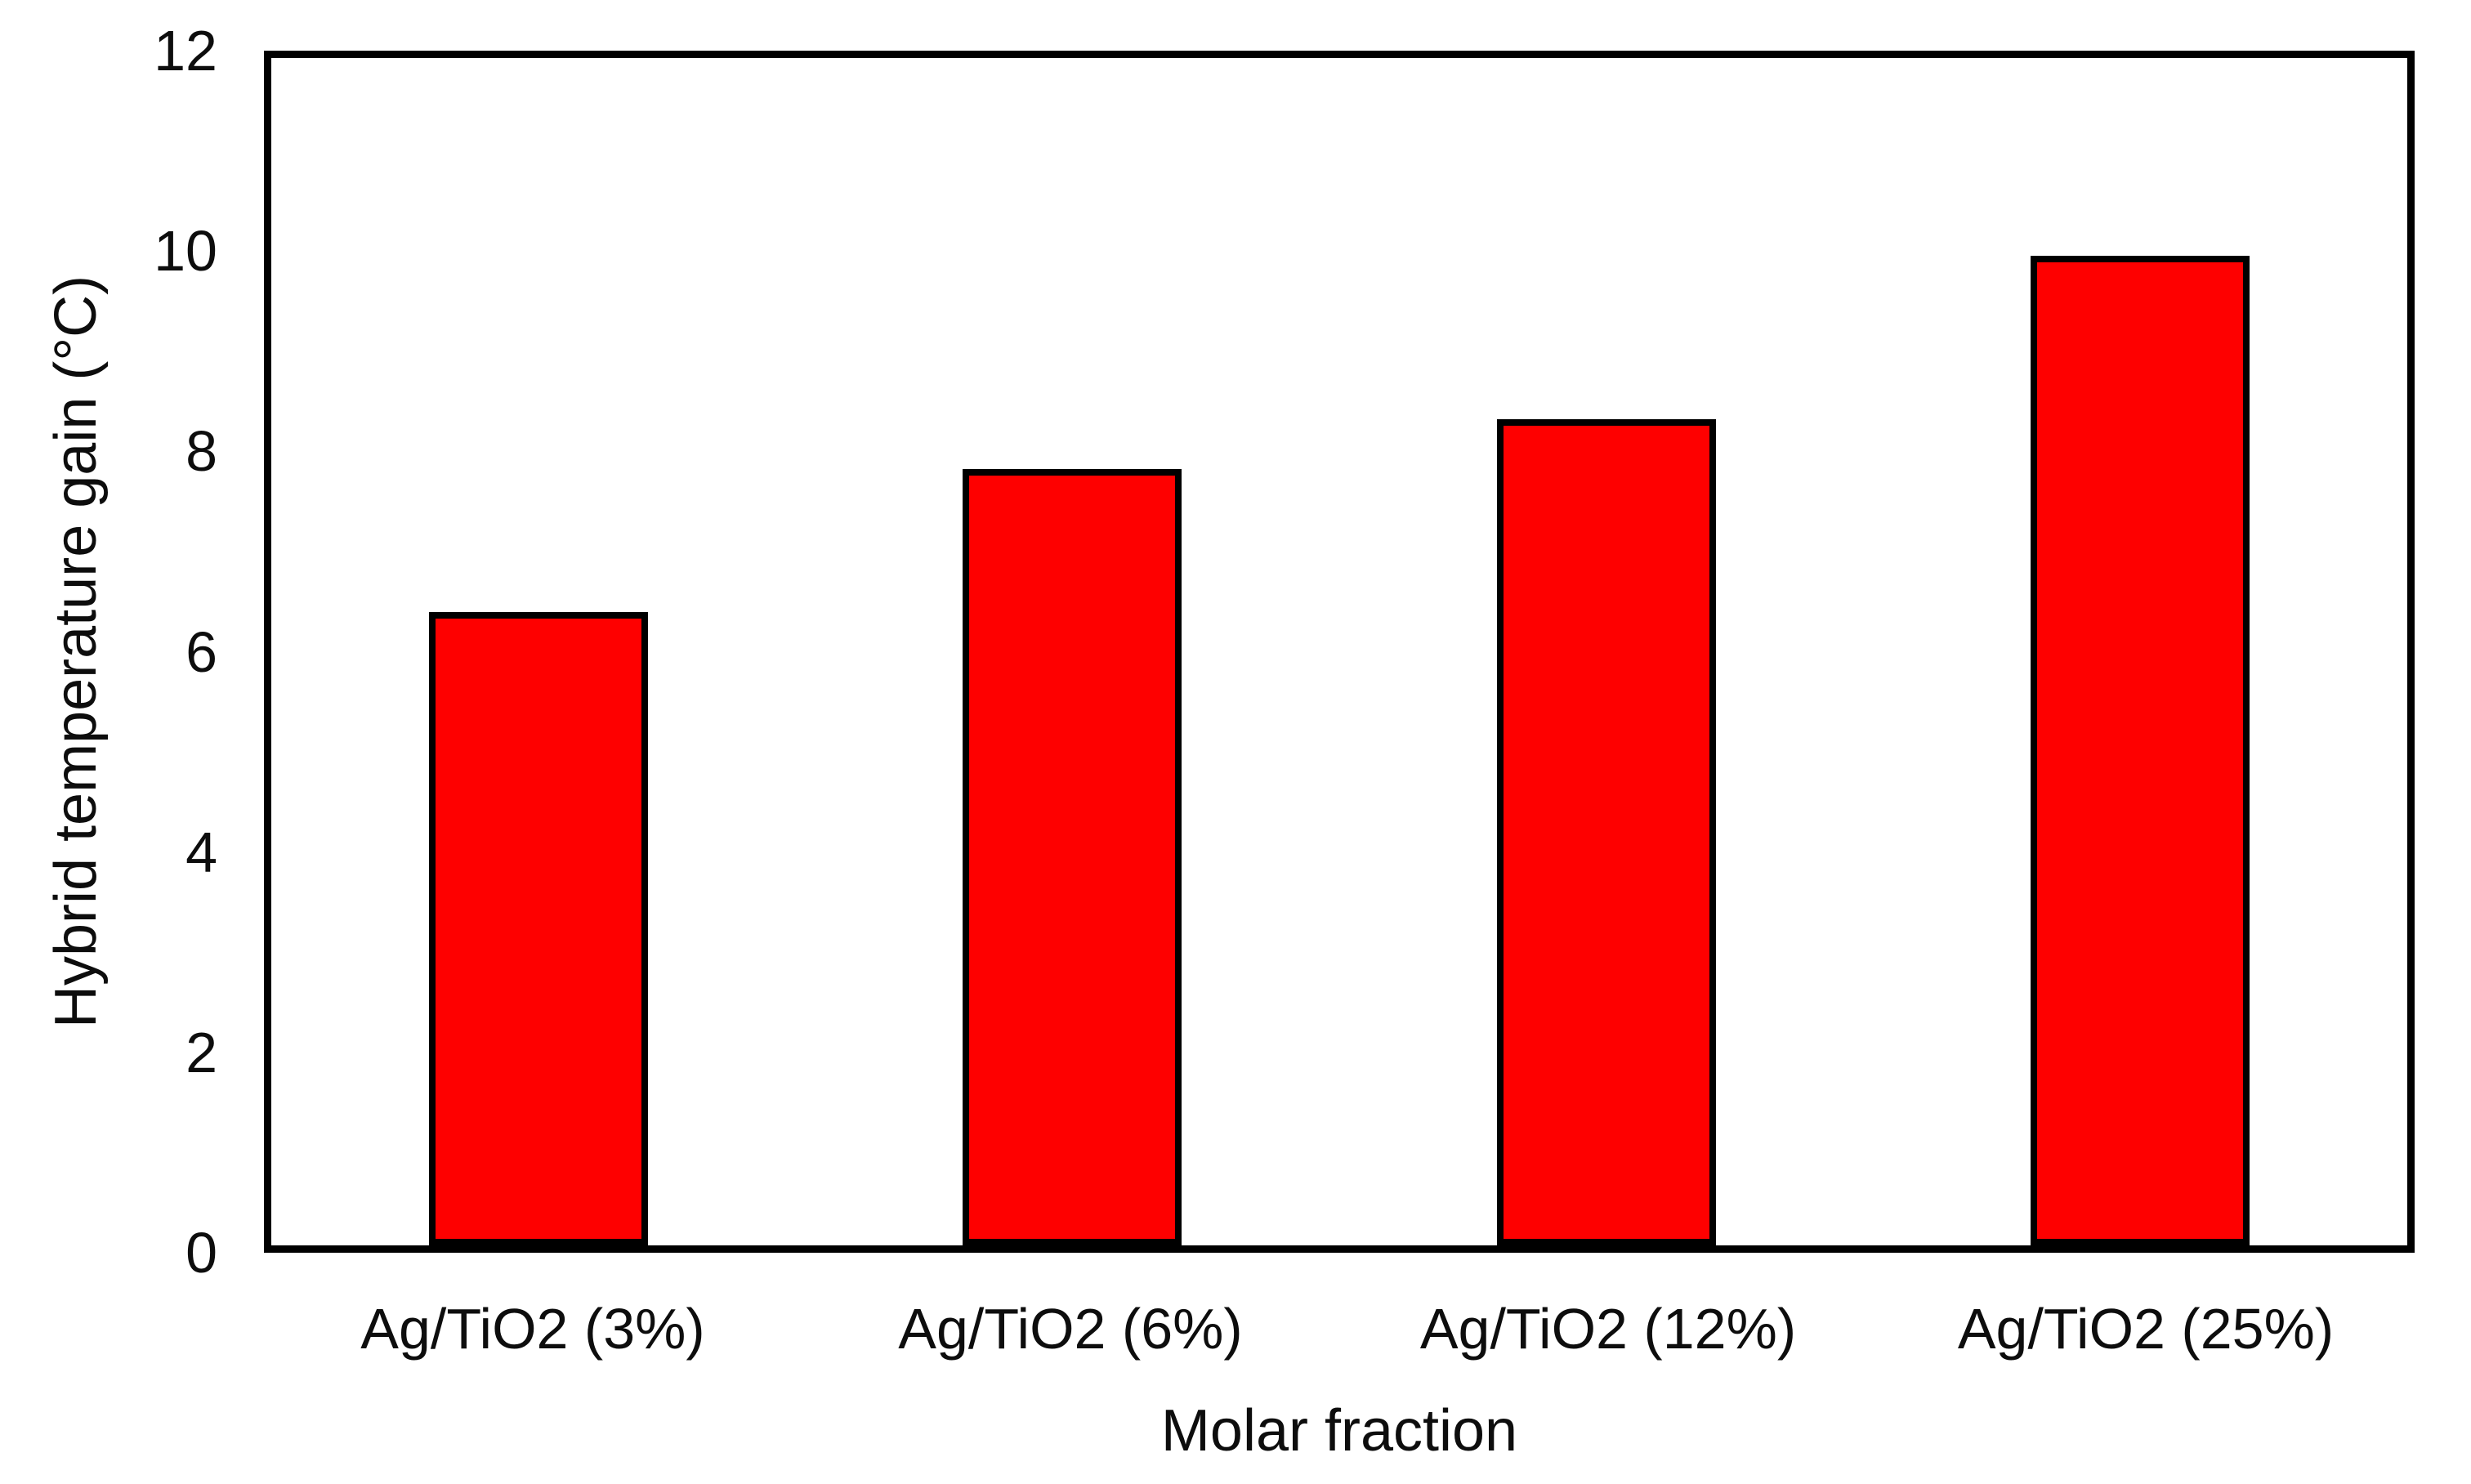 The width and height of the screenshot is (2471, 1484). I want to click on x-axis-title: Molar fraction, so click(1339, 1431).